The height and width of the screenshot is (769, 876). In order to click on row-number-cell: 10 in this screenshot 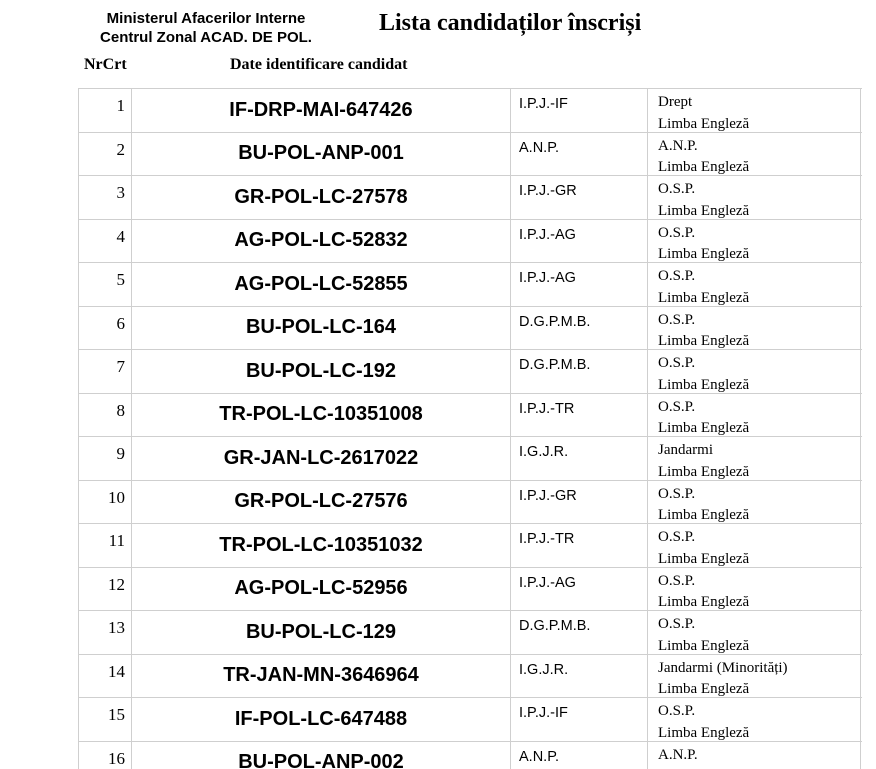, I will do `click(105, 501)`.